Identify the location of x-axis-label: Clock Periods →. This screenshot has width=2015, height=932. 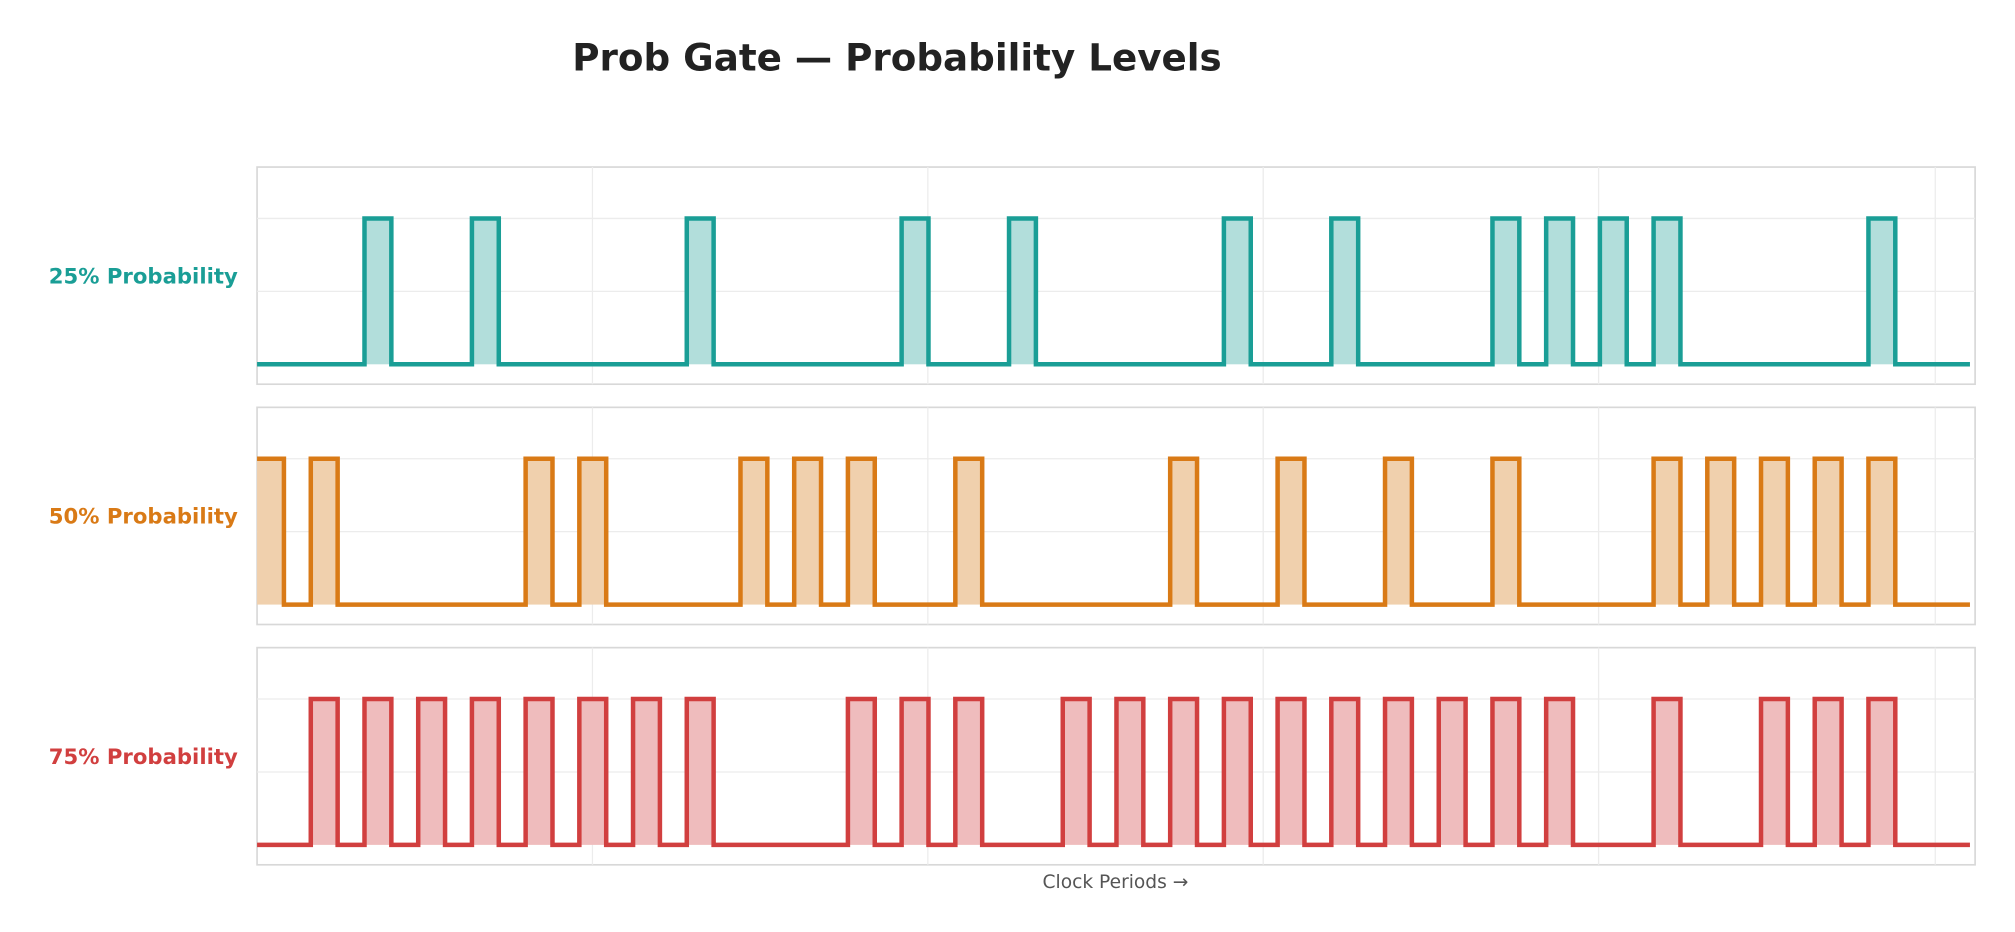
(1116, 882).